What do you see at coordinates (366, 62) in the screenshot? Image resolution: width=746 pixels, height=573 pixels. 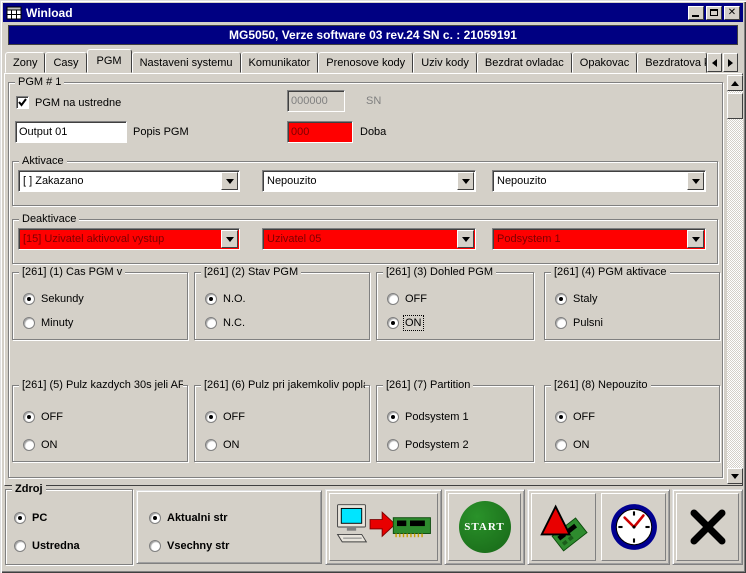 I see `tab-prenosove-kody: Prenosove kody` at bounding box center [366, 62].